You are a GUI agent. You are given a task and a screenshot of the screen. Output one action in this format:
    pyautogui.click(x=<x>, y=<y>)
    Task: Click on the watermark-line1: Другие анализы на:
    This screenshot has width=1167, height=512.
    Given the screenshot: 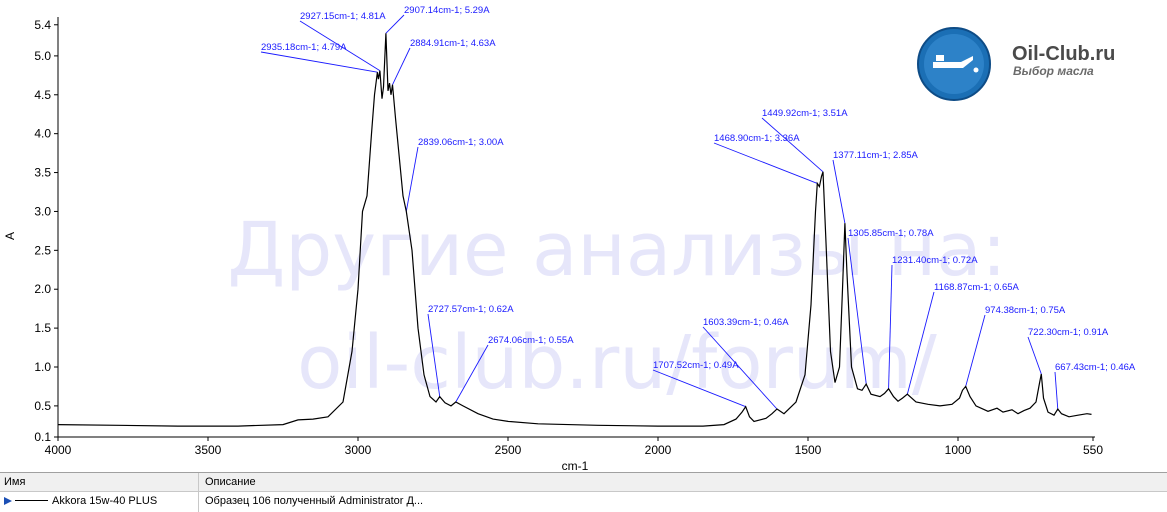 What is the action you would take?
    pyautogui.click(x=616, y=250)
    